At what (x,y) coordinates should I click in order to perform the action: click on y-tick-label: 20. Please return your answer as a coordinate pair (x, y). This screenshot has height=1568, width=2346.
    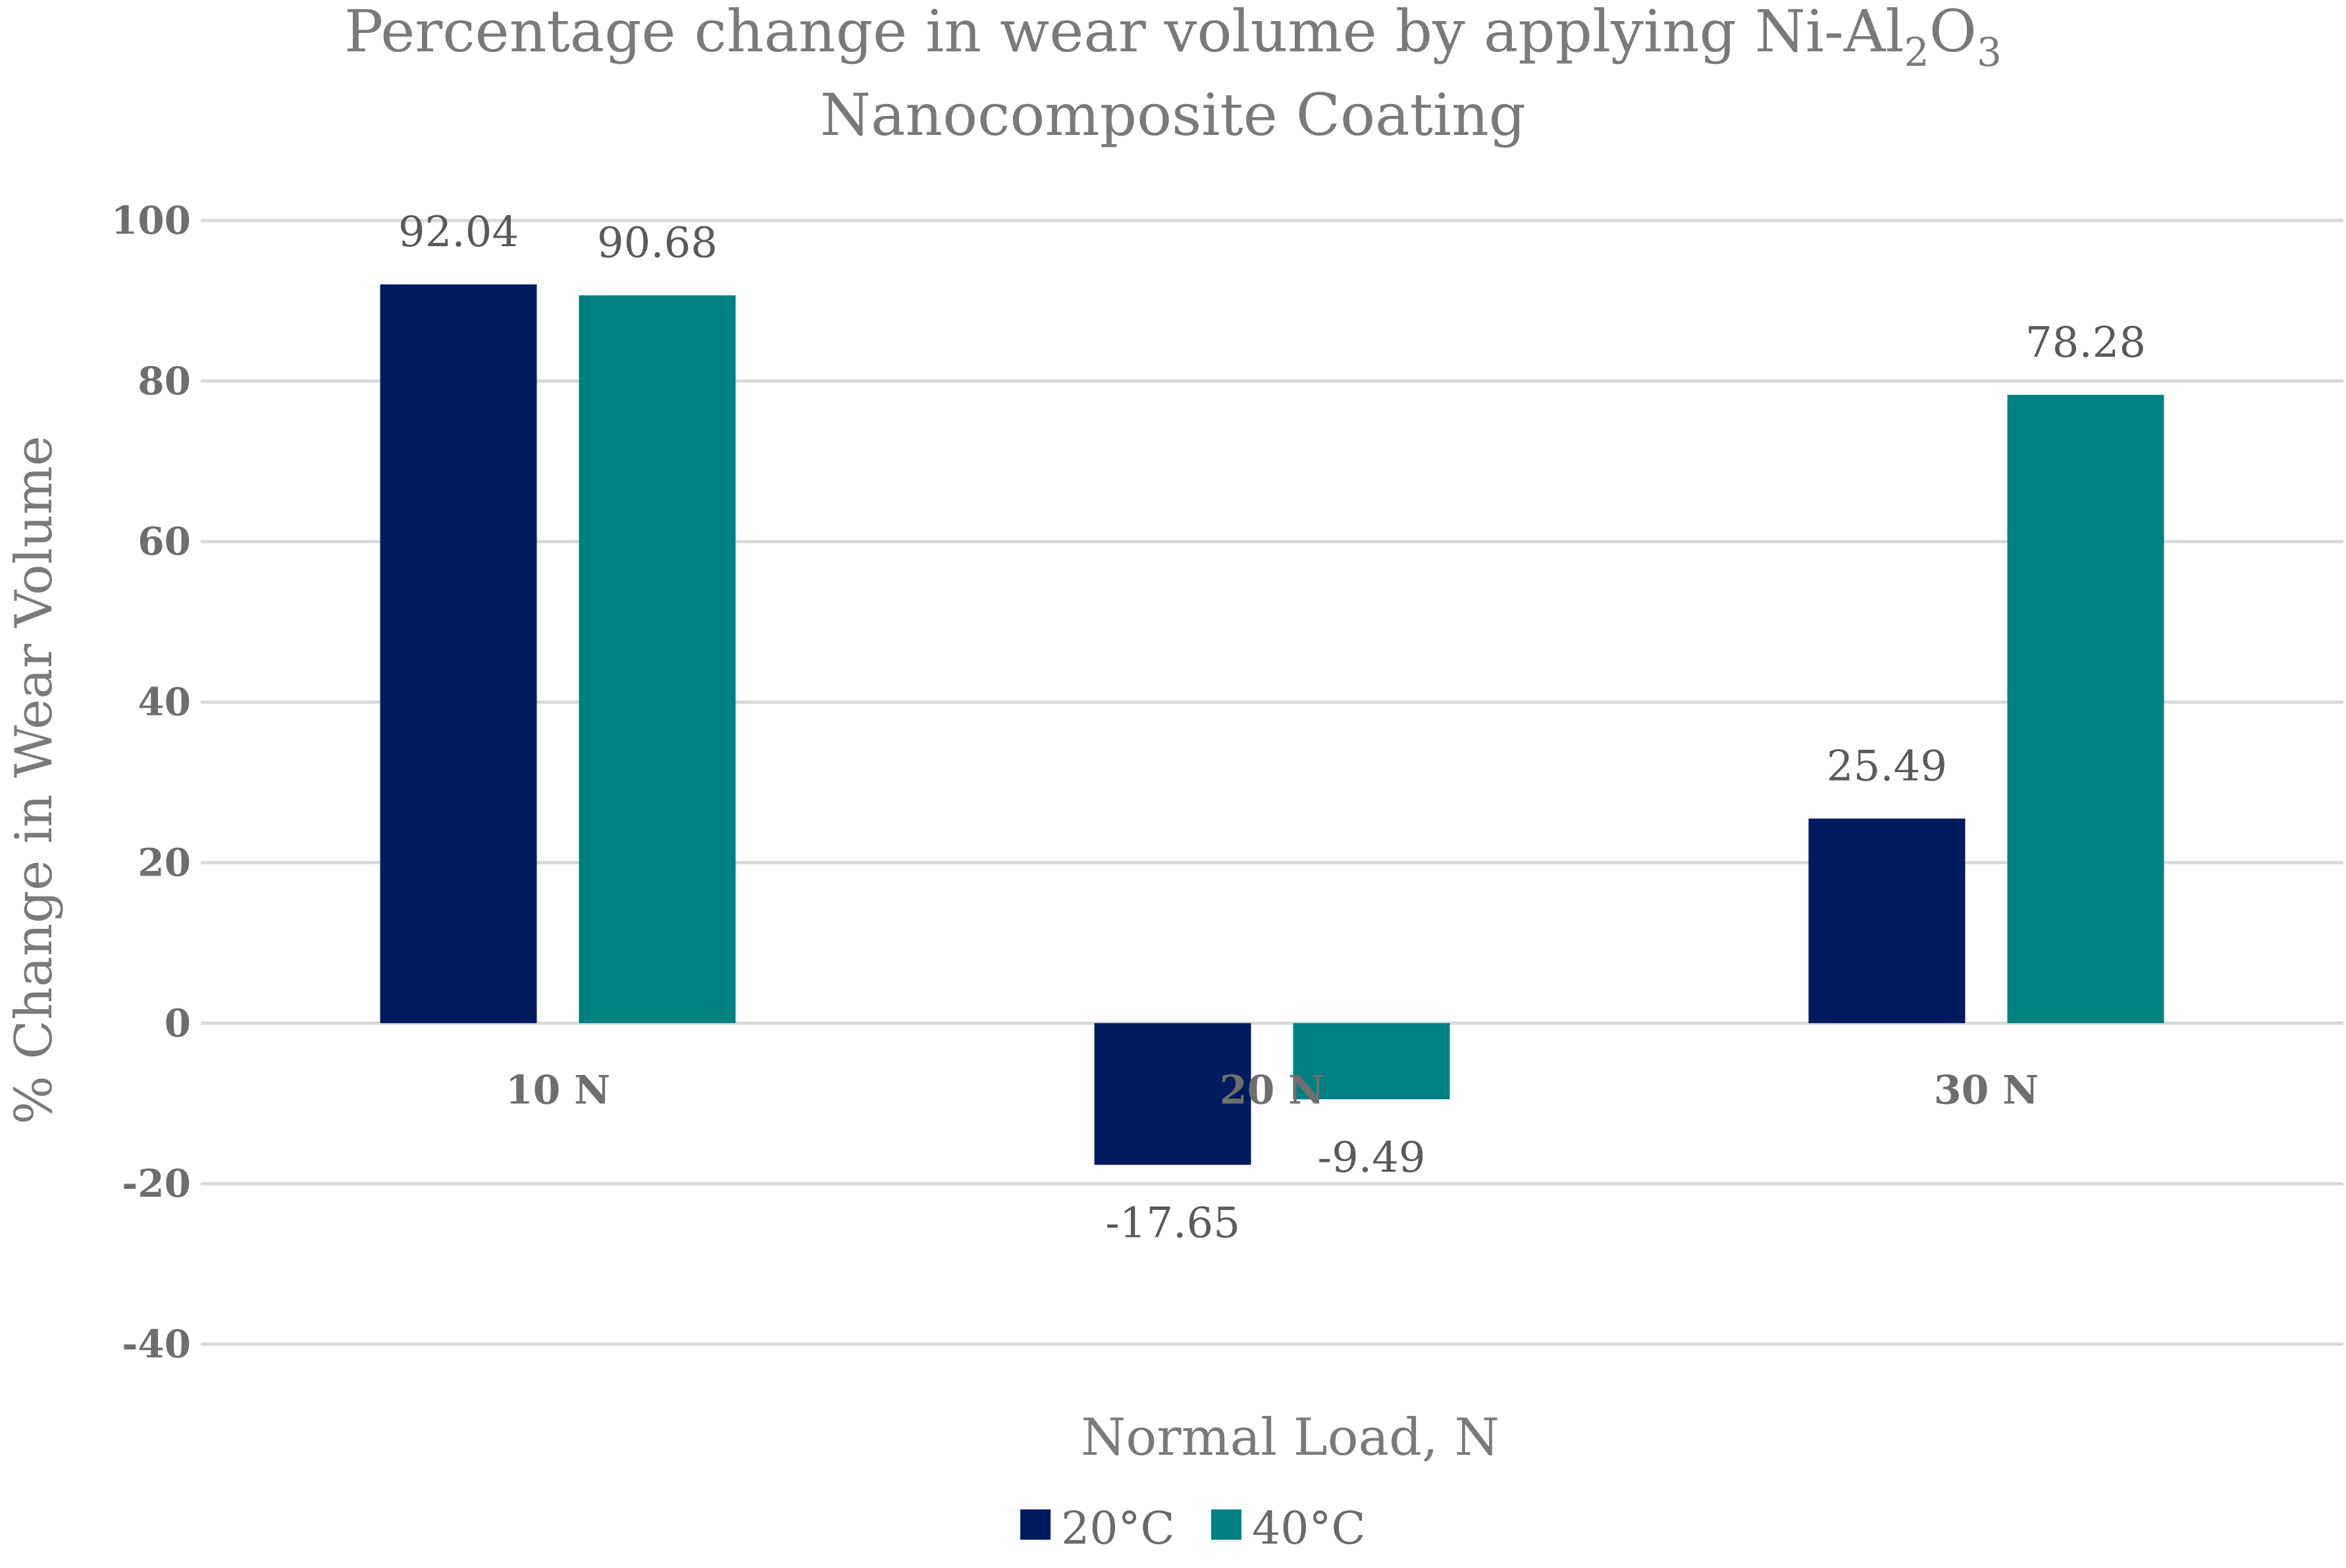
    Looking at the image, I should click on (164, 863).